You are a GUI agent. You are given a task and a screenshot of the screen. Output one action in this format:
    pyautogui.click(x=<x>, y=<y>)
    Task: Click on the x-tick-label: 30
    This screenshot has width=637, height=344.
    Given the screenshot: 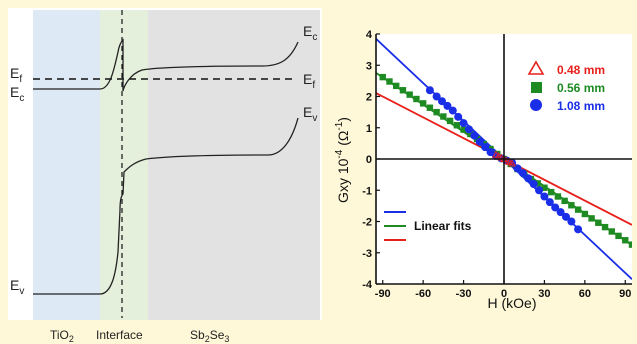 What is the action you would take?
    pyautogui.click(x=544, y=294)
    